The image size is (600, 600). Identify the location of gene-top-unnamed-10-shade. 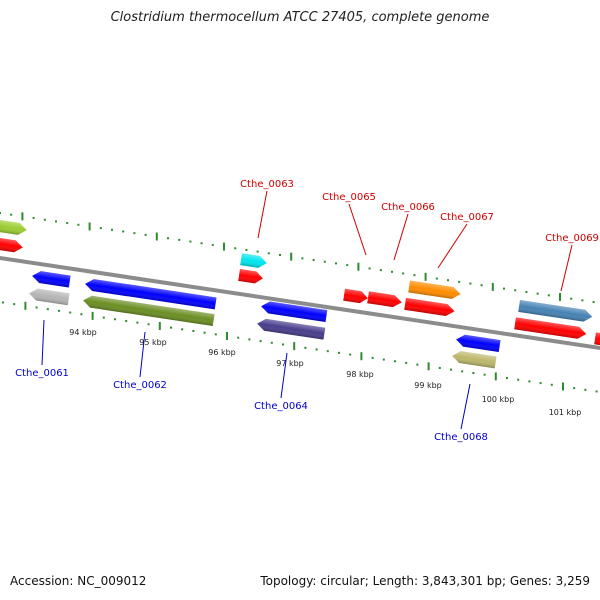
(597, 339).